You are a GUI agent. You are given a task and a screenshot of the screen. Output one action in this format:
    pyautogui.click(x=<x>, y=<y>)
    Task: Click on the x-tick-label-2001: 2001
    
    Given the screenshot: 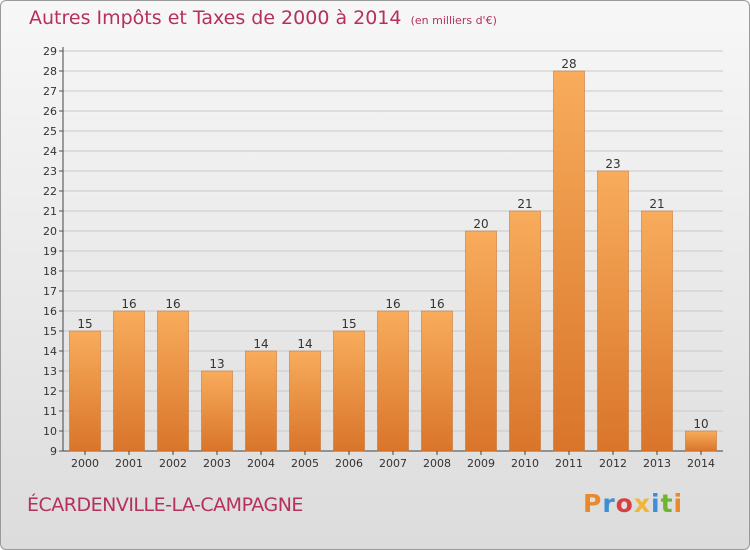 What is the action you would take?
    pyautogui.click(x=129, y=463)
    